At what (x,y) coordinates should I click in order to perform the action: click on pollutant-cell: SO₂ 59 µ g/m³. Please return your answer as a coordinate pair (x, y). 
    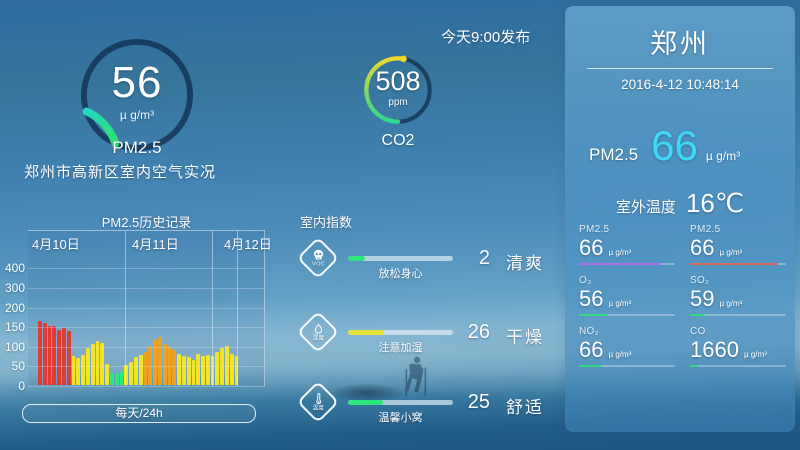
    Looking at the image, I should click on (739, 295).